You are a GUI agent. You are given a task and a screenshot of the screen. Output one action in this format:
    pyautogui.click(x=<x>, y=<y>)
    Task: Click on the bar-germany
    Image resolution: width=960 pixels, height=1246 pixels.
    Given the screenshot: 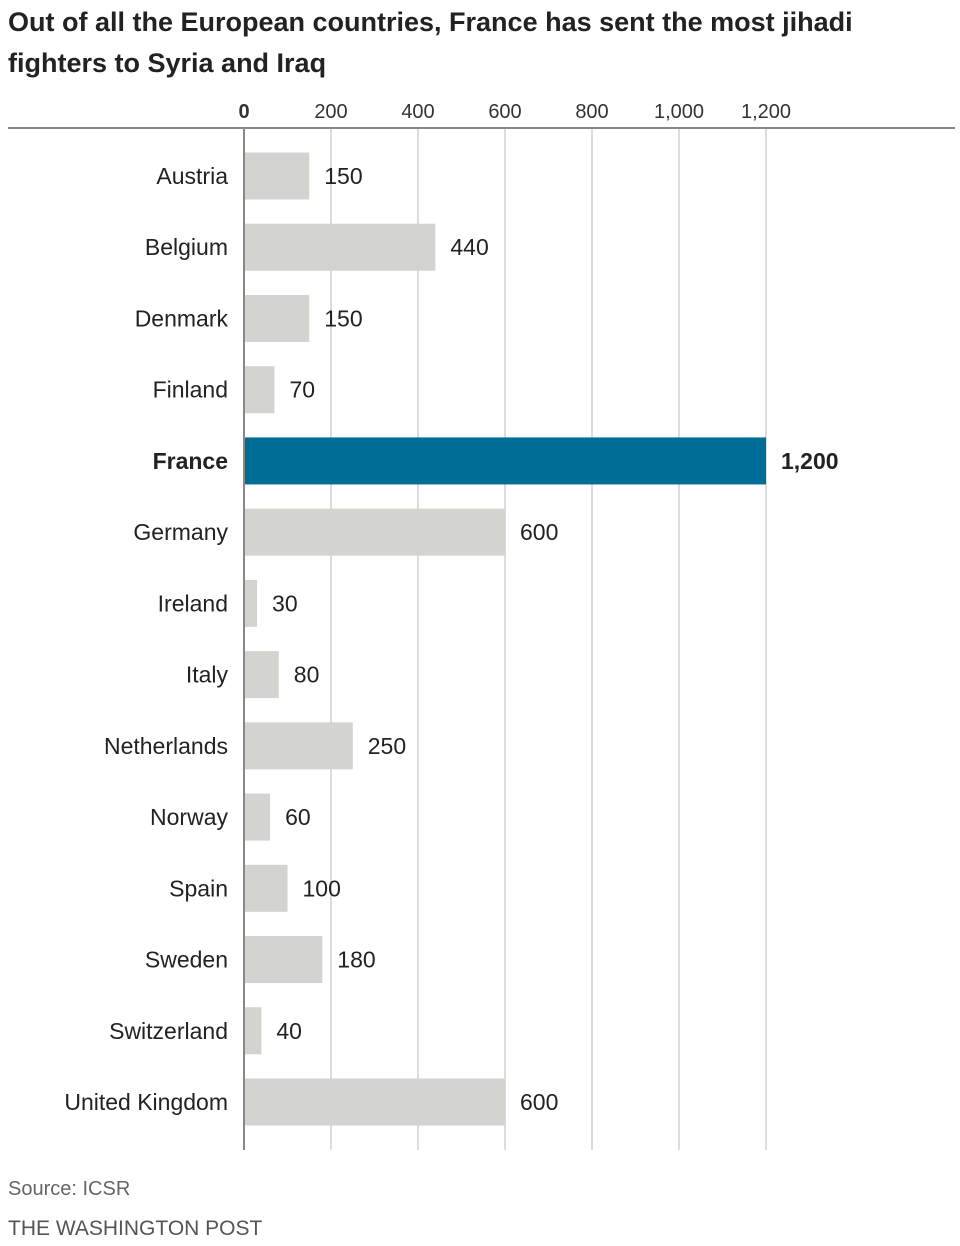 What is the action you would take?
    pyautogui.click(x=374, y=532)
    